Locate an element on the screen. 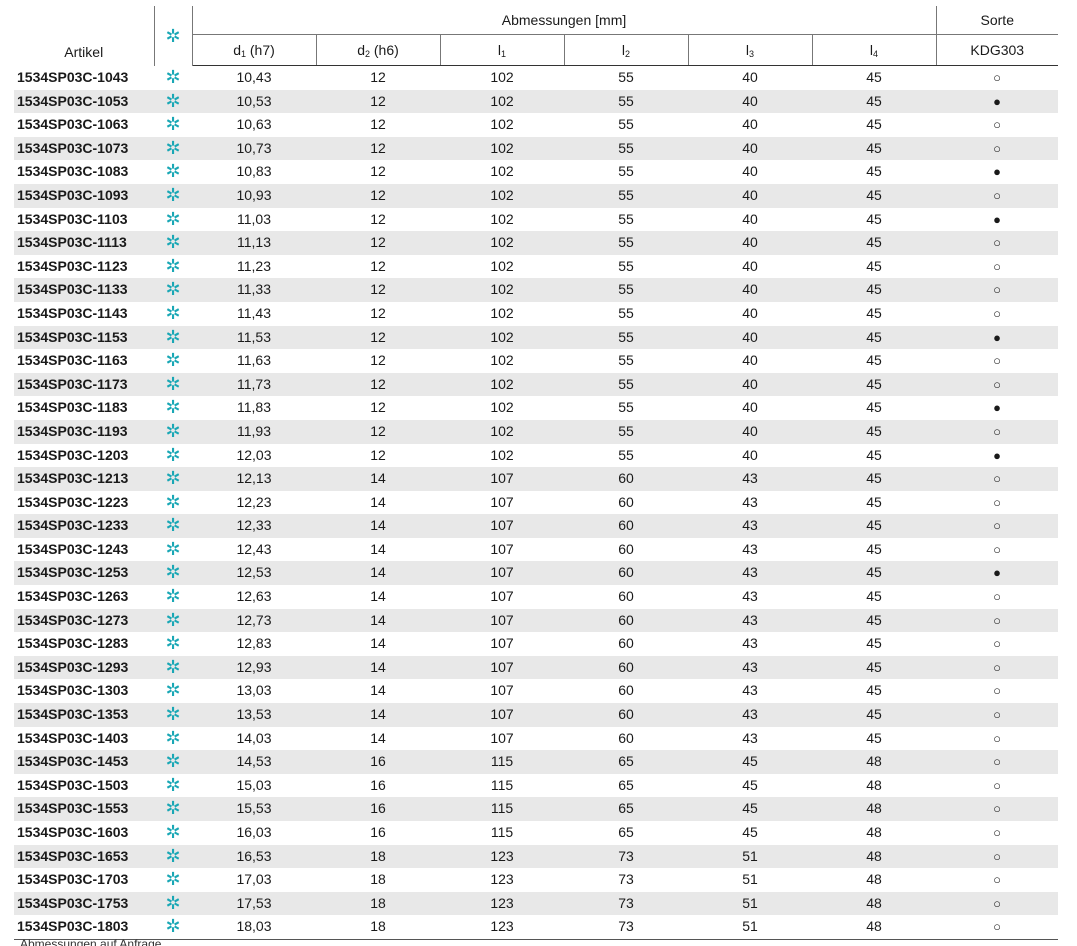  cell-d1: 11,53 is located at coordinates (254, 337).